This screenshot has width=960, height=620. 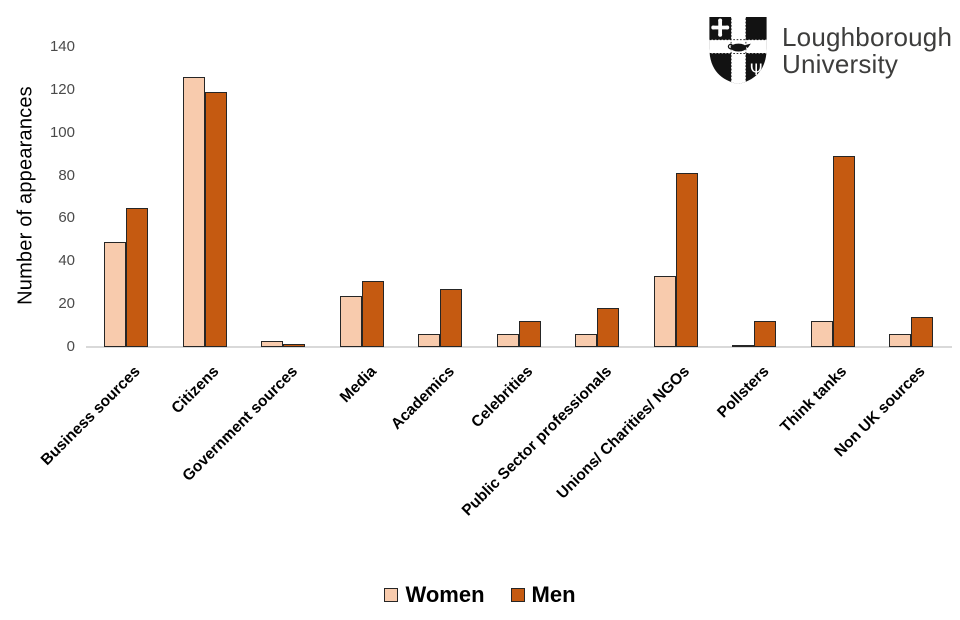 I want to click on legend-item-men: Men, so click(x=543, y=595).